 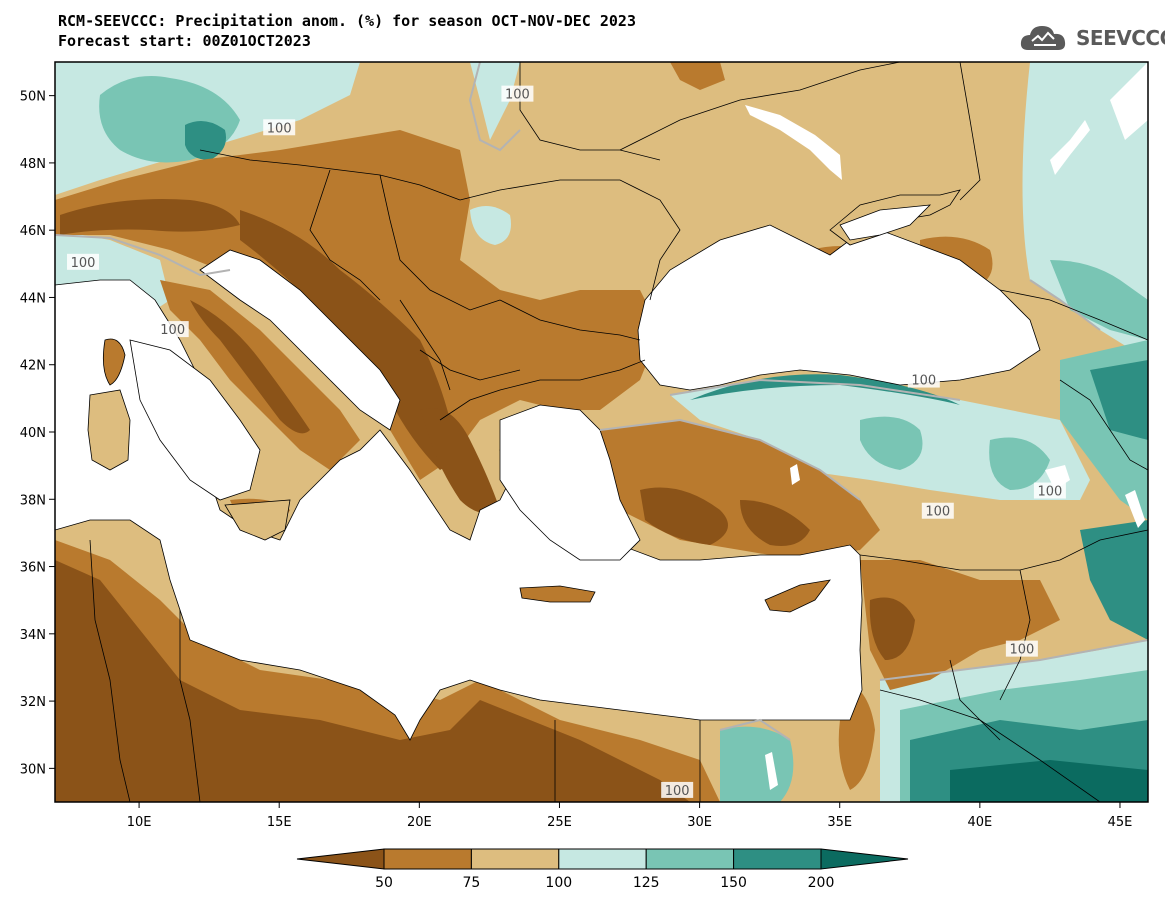 I want to click on caspian-edge, so click(x=1129, y=101).